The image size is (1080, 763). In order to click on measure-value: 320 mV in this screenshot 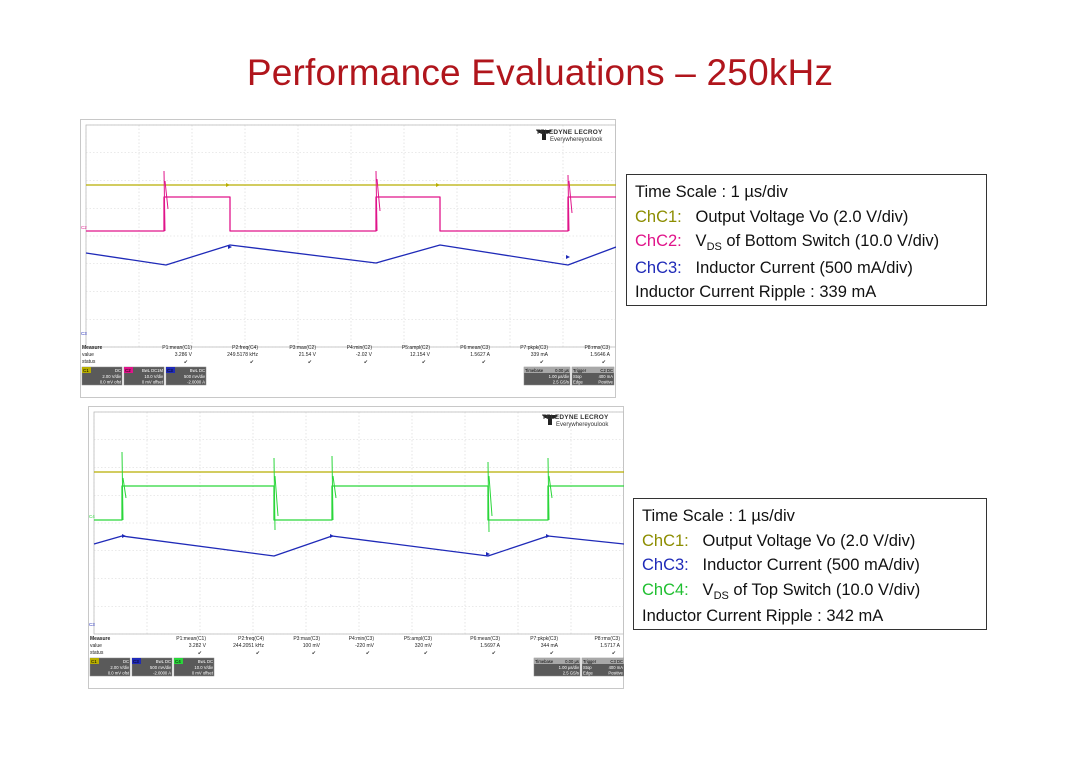, I will do `click(424, 646)`.